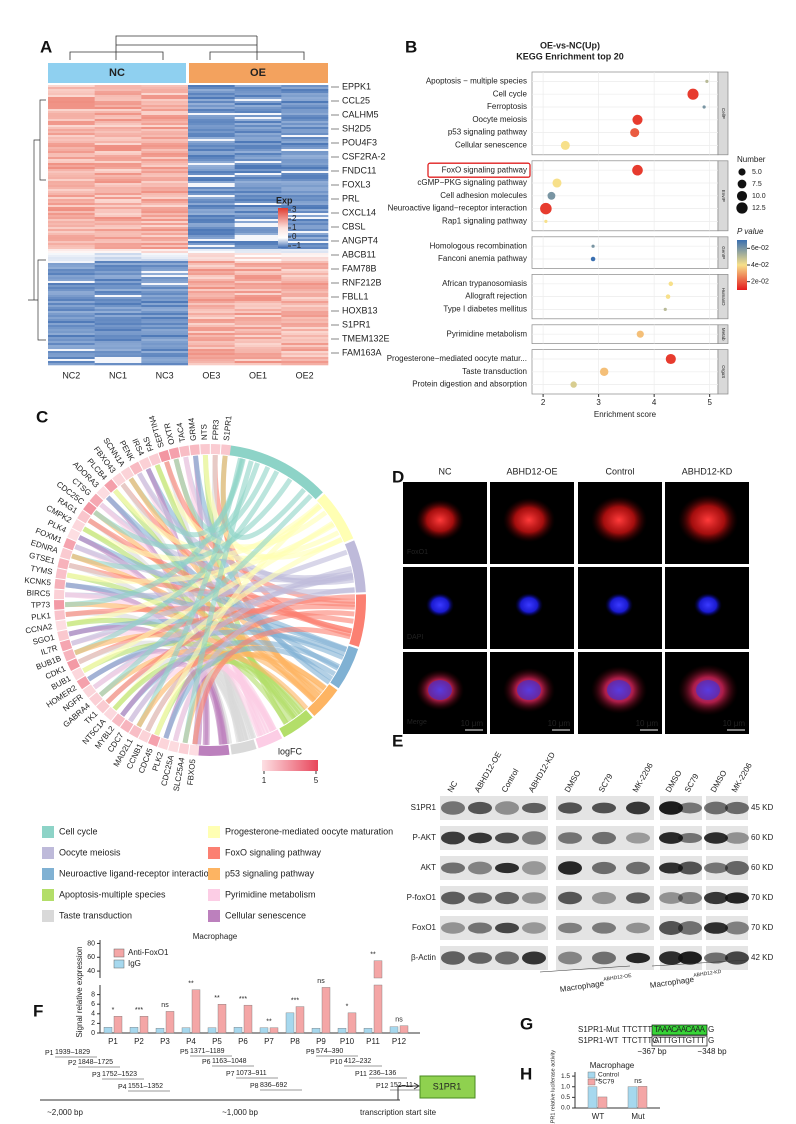  I want to click on legend-label: 5.0, so click(757, 172).